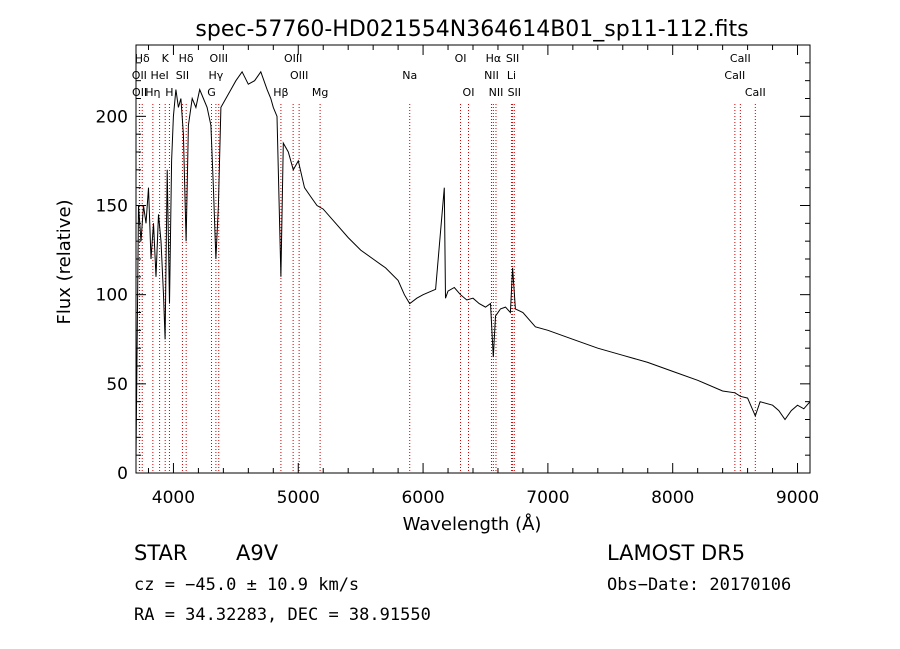  I want to click on line-label-8: H, so click(169, 92).